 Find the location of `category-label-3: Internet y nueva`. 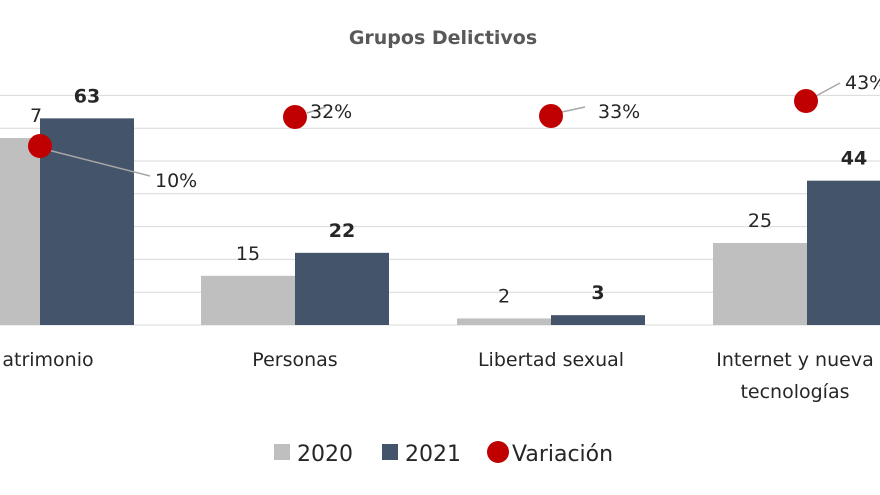

category-label-3: Internet y nueva is located at coordinates (794, 360).